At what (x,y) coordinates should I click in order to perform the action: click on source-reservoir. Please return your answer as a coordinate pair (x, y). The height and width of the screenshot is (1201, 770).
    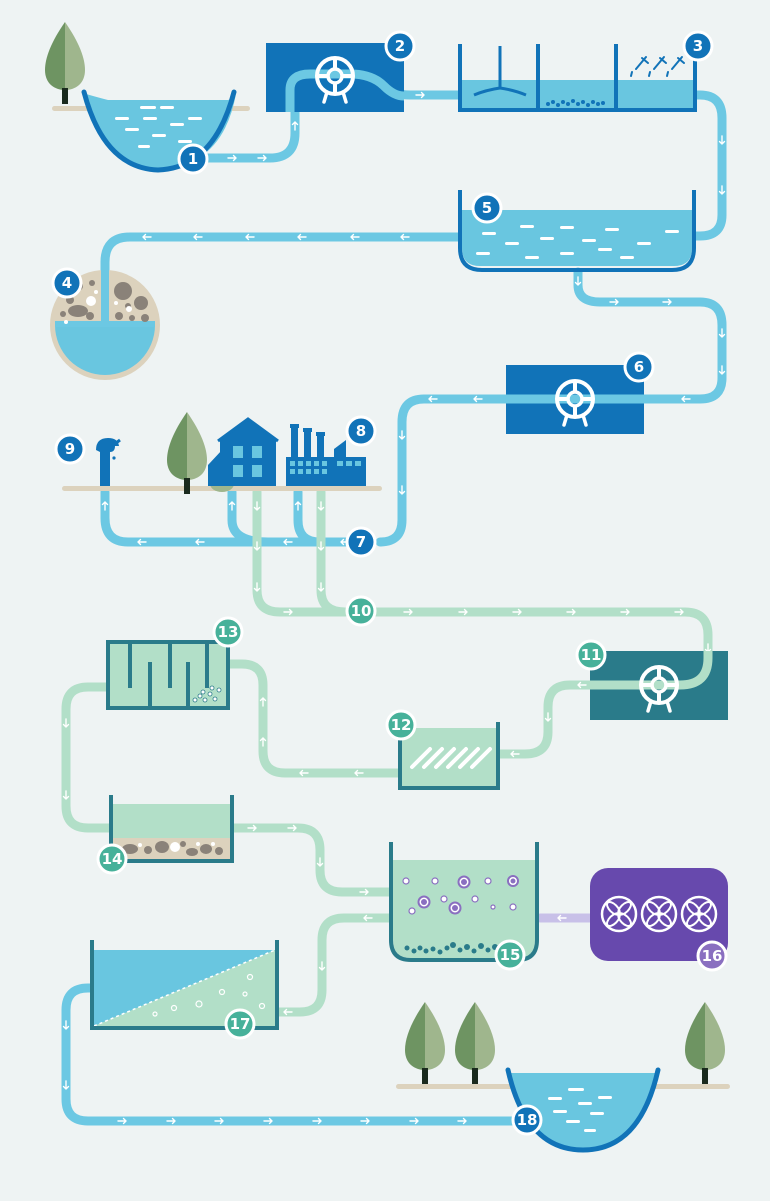
    Looking at the image, I should click on (141, 97).